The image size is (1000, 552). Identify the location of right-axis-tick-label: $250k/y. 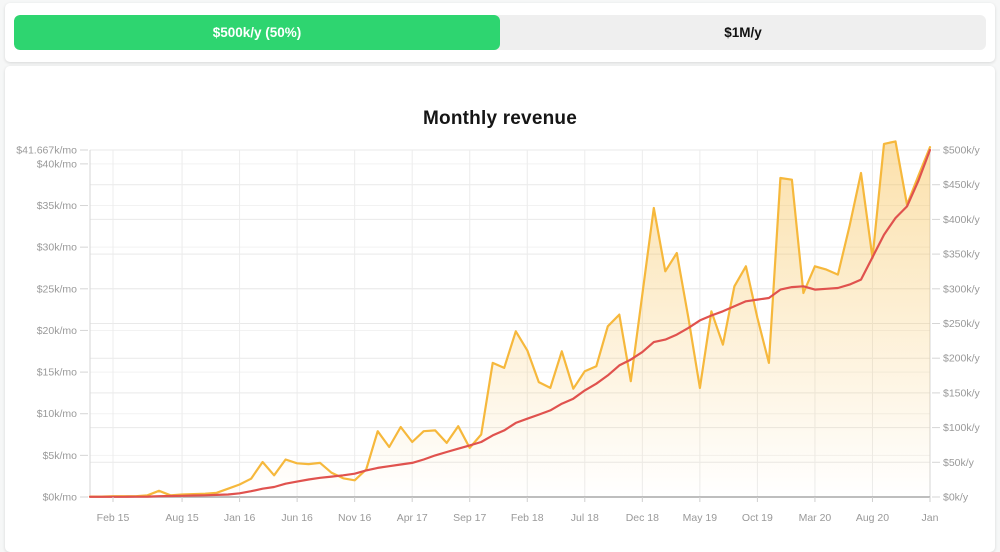
(962, 324).